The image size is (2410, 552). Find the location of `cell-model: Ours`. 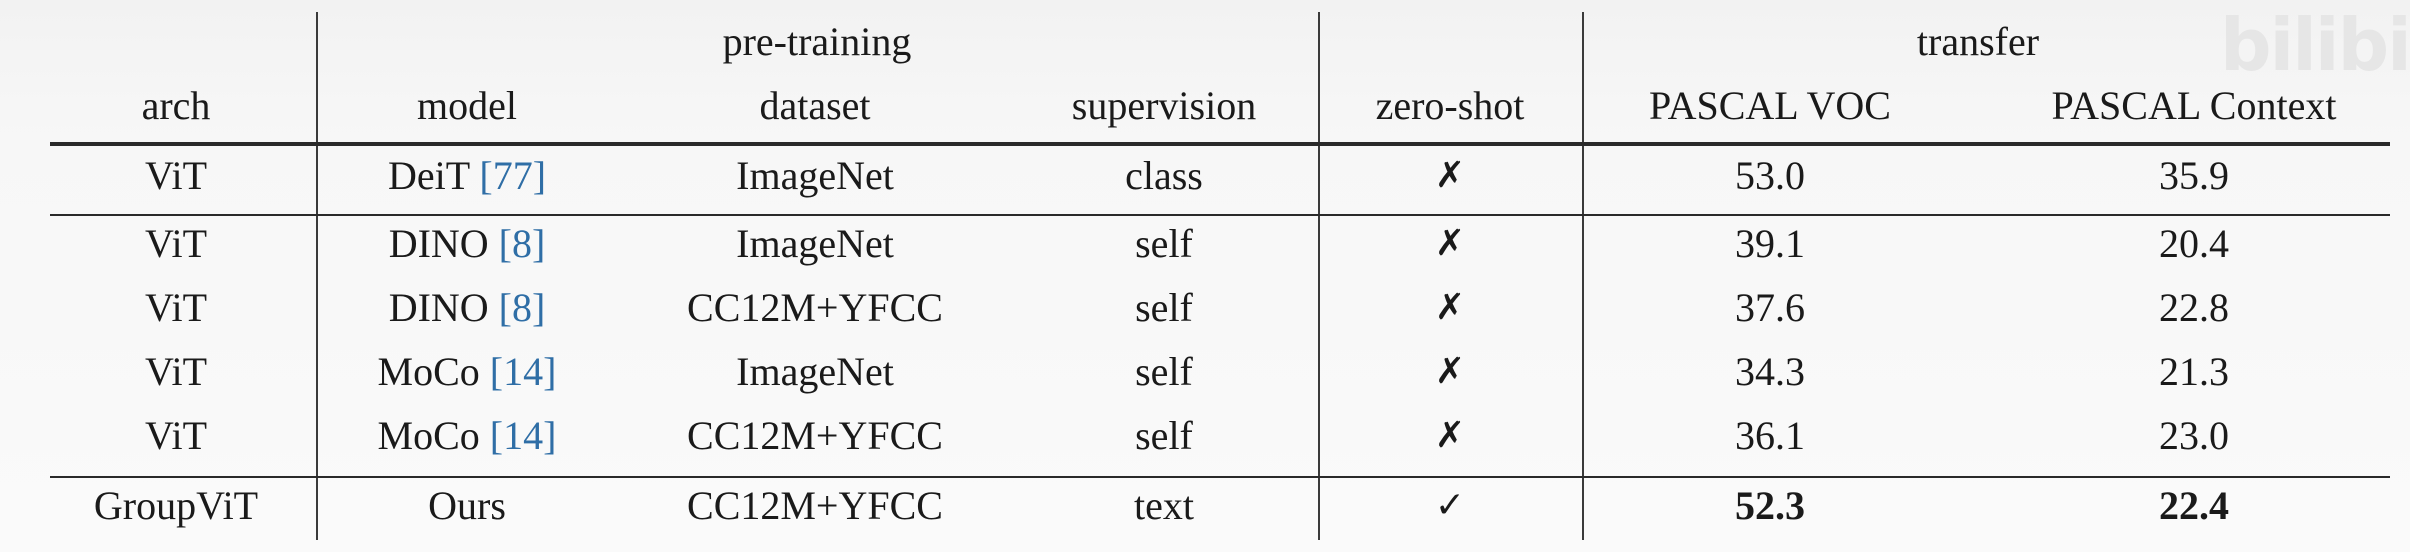

cell-model: Ours is located at coordinates (467, 505).